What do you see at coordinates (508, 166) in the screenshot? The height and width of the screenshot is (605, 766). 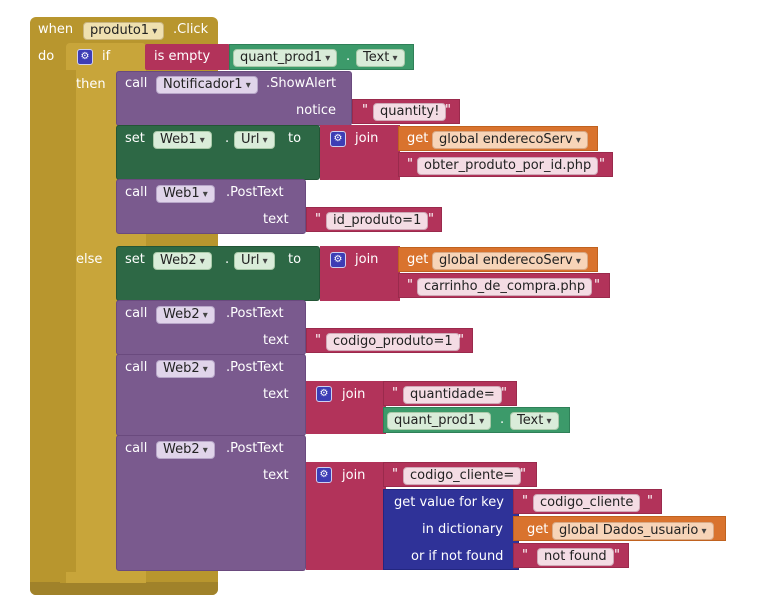 I see `string-value-obter-produto: obter_produto_por_id.php` at bounding box center [508, 166].